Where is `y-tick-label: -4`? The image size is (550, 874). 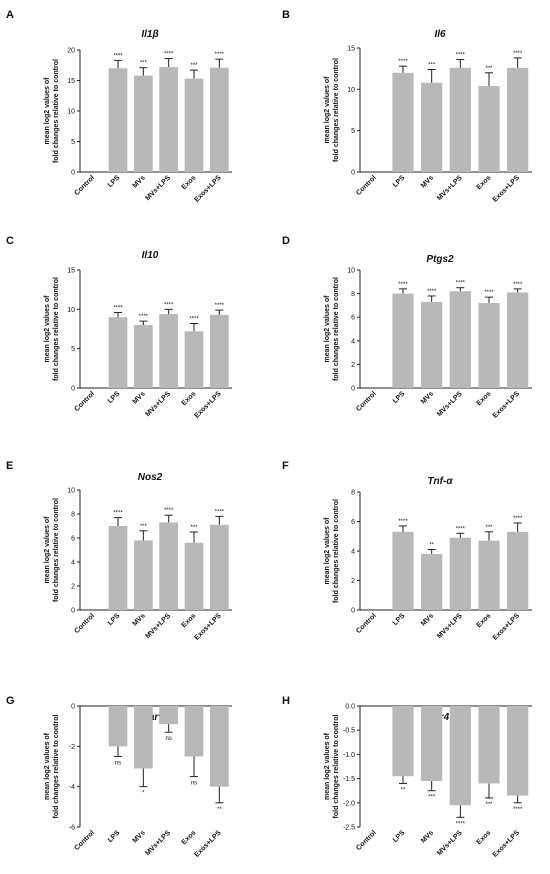
y-tick-label: -4 is located at coordinates (72, 787).